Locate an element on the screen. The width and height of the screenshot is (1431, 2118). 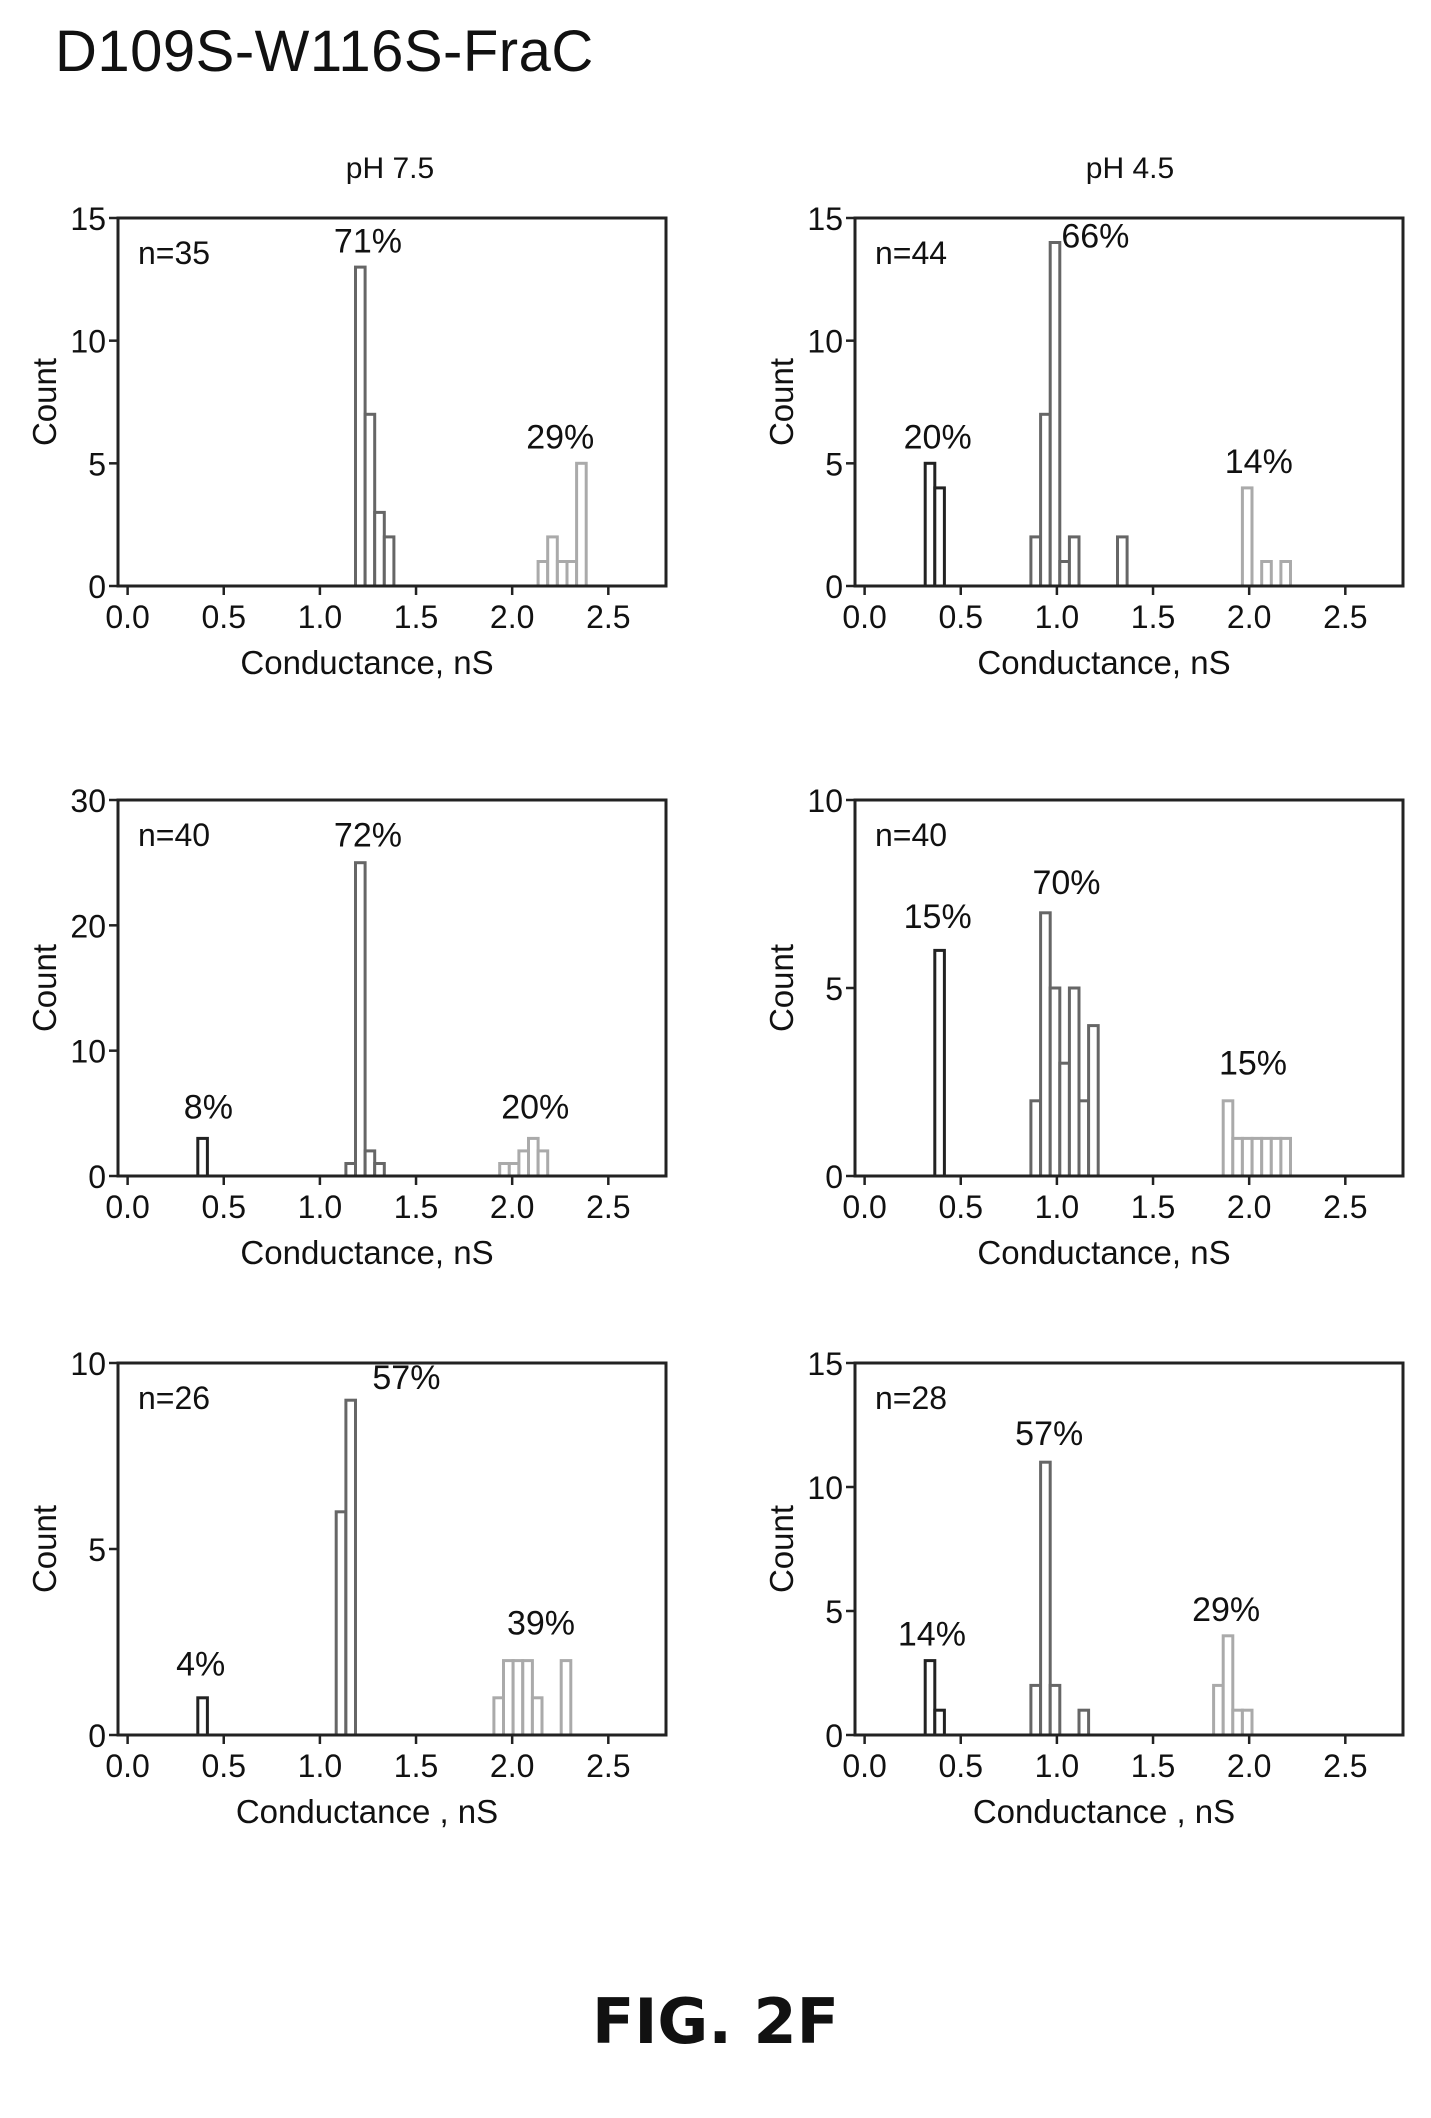
sample-size-label: n=28 is located at coordinates (911, 1398).